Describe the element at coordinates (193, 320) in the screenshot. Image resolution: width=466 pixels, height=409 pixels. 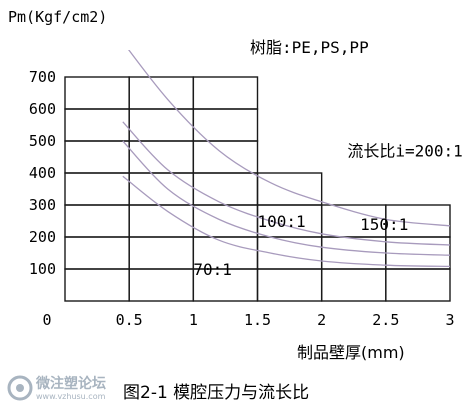
I see `x-tick-label: 1` at that location.